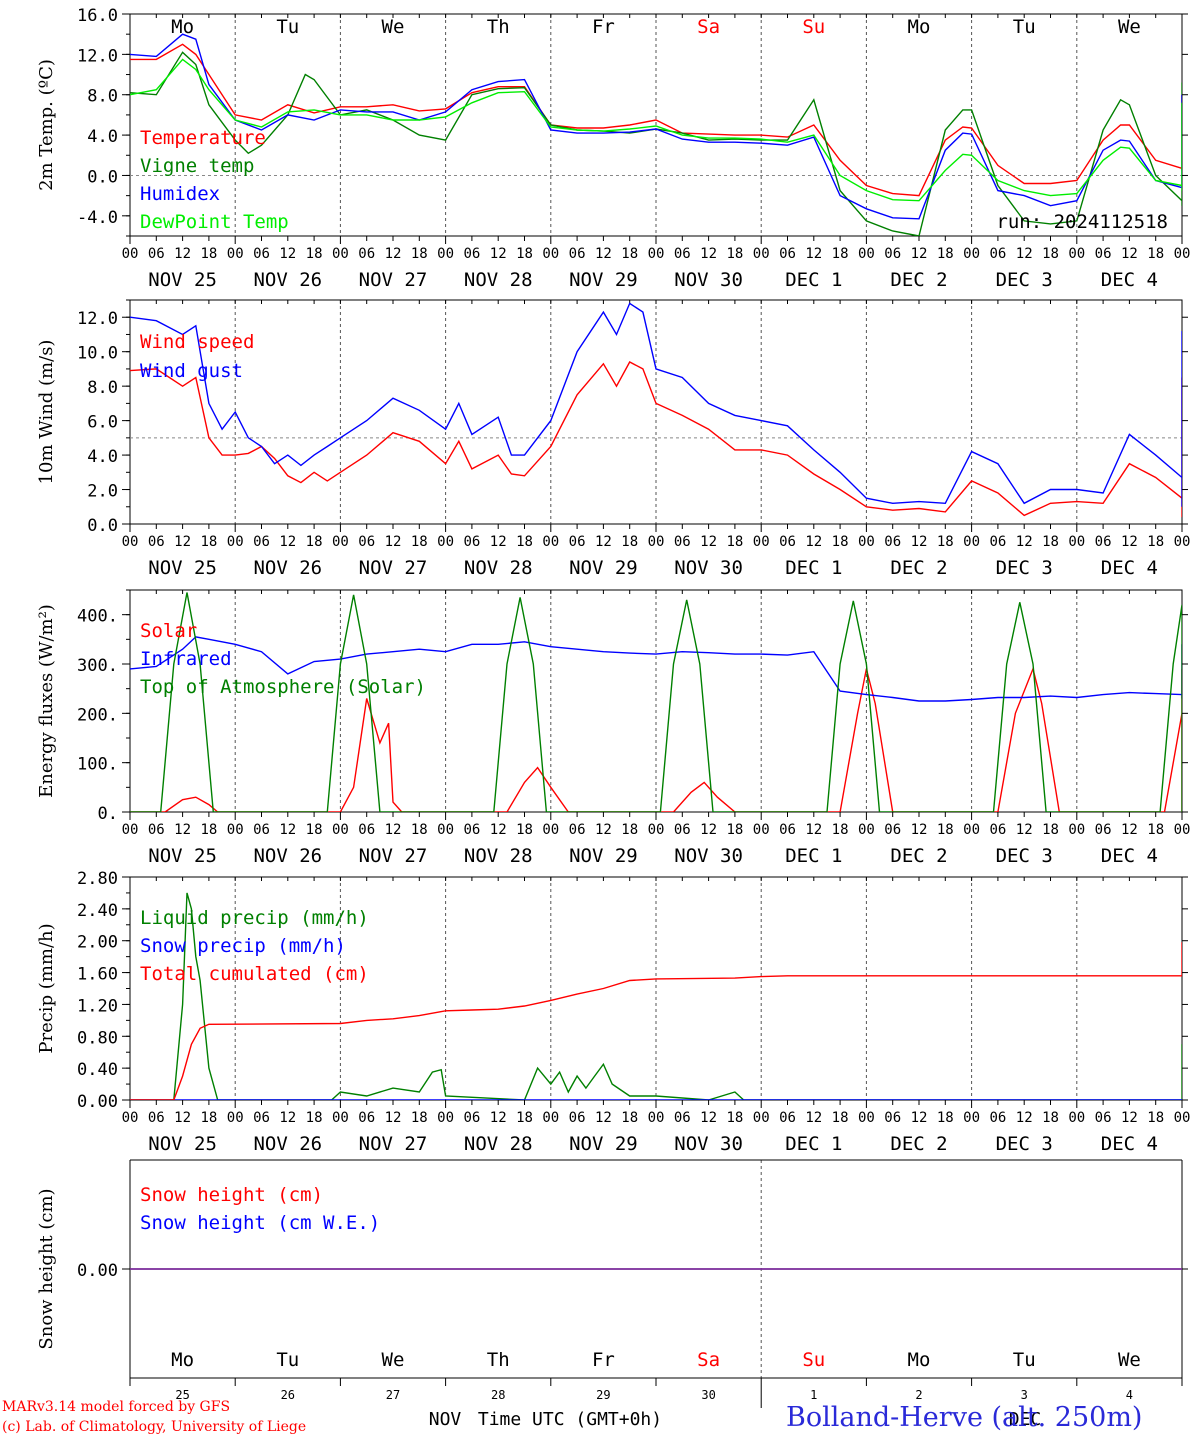  I want to click on legend-entry: Wind speed, so click(197, 342).